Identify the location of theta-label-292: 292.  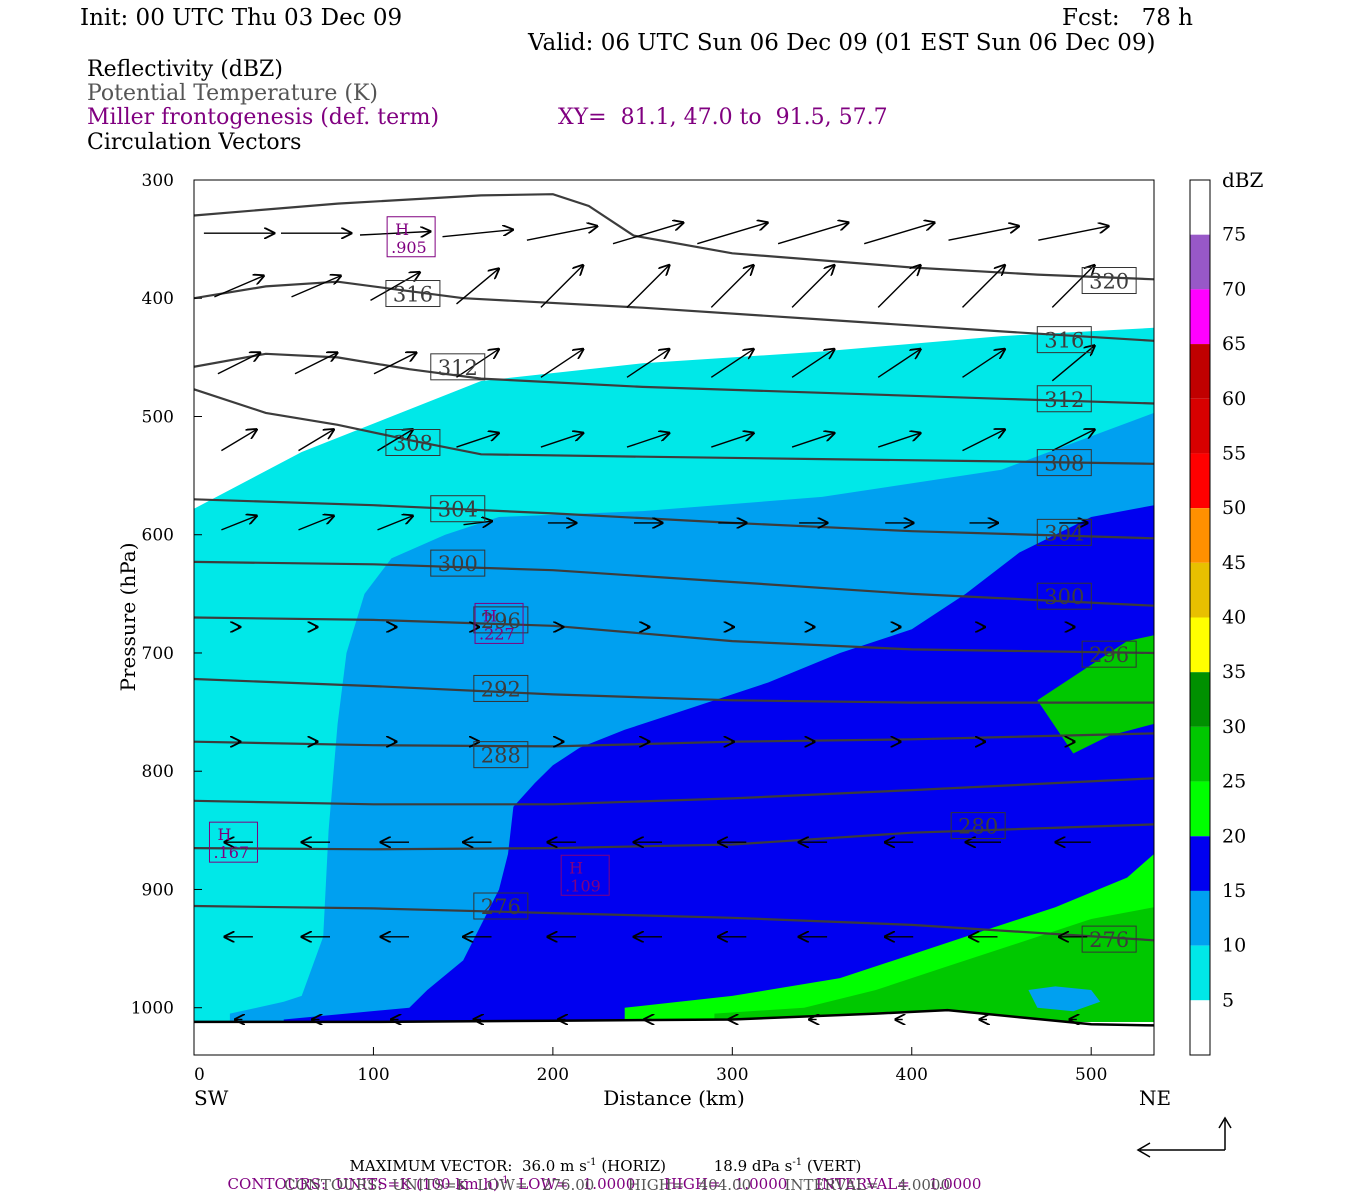
(501, 688).